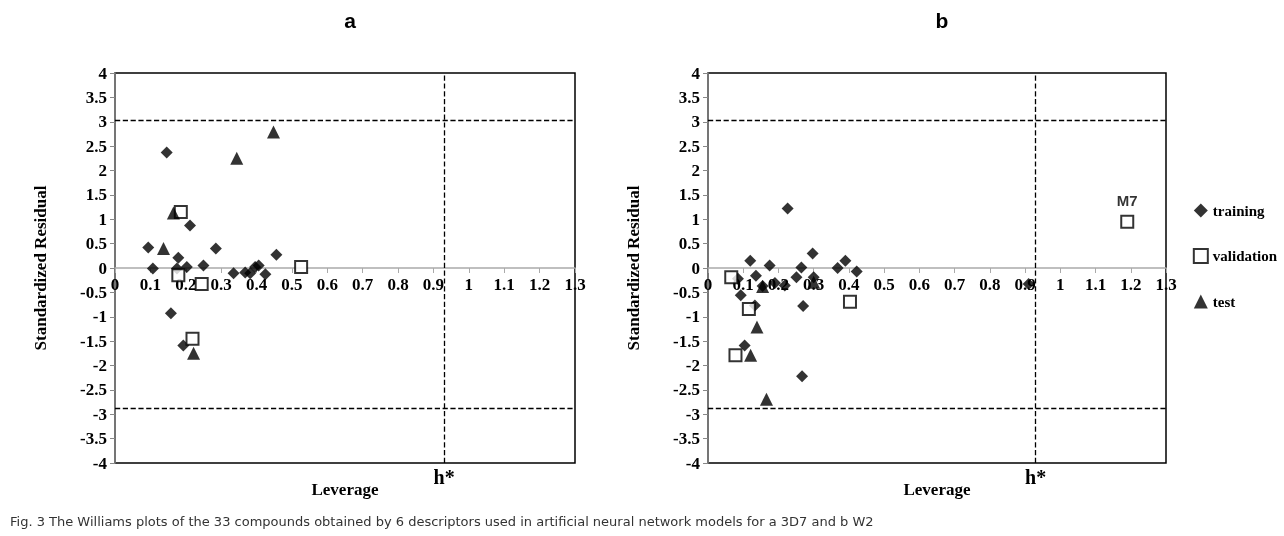  Describe the element at coordinates (442, 521) in the screenshot. I see `caption: Fig. 3 The Williams plots of the 33 compounds obtained by 6 descriptors used in artificial neural network models for a 3D7 and b W2` at that location.